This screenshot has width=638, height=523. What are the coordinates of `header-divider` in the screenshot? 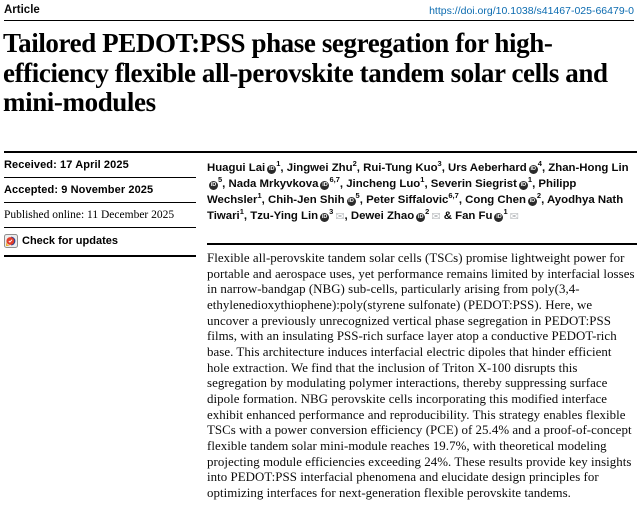 It's located at (319, 20).